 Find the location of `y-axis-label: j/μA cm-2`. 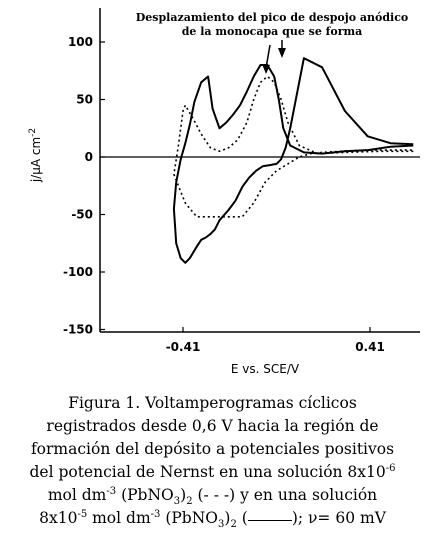

y-axis-label: j/μA cm-2 is located at coordinates (35, 155).